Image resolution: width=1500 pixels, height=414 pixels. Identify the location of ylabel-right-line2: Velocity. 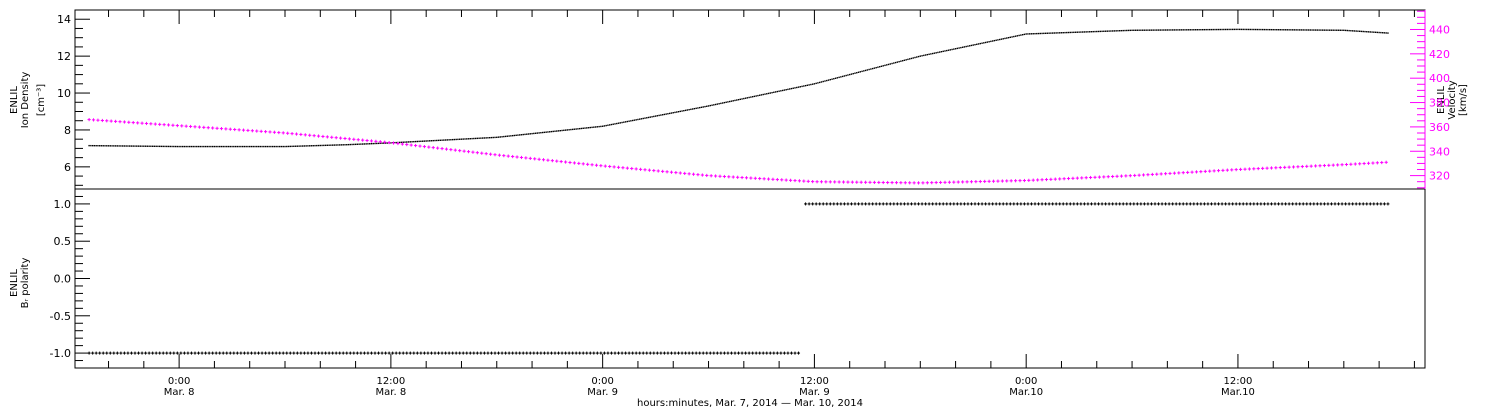
(1452, 99).